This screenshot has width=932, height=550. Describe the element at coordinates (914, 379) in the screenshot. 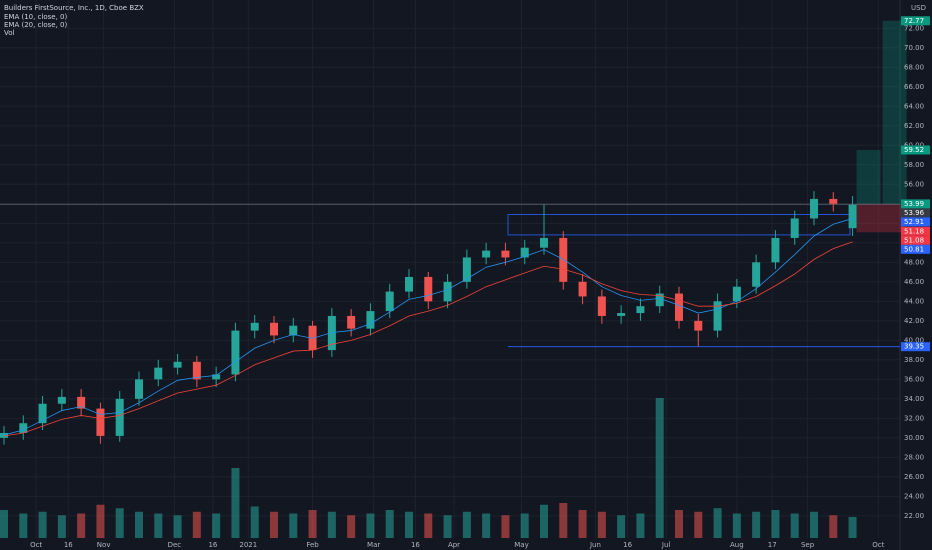

I see `y-tick-label: 36.00` at that location.